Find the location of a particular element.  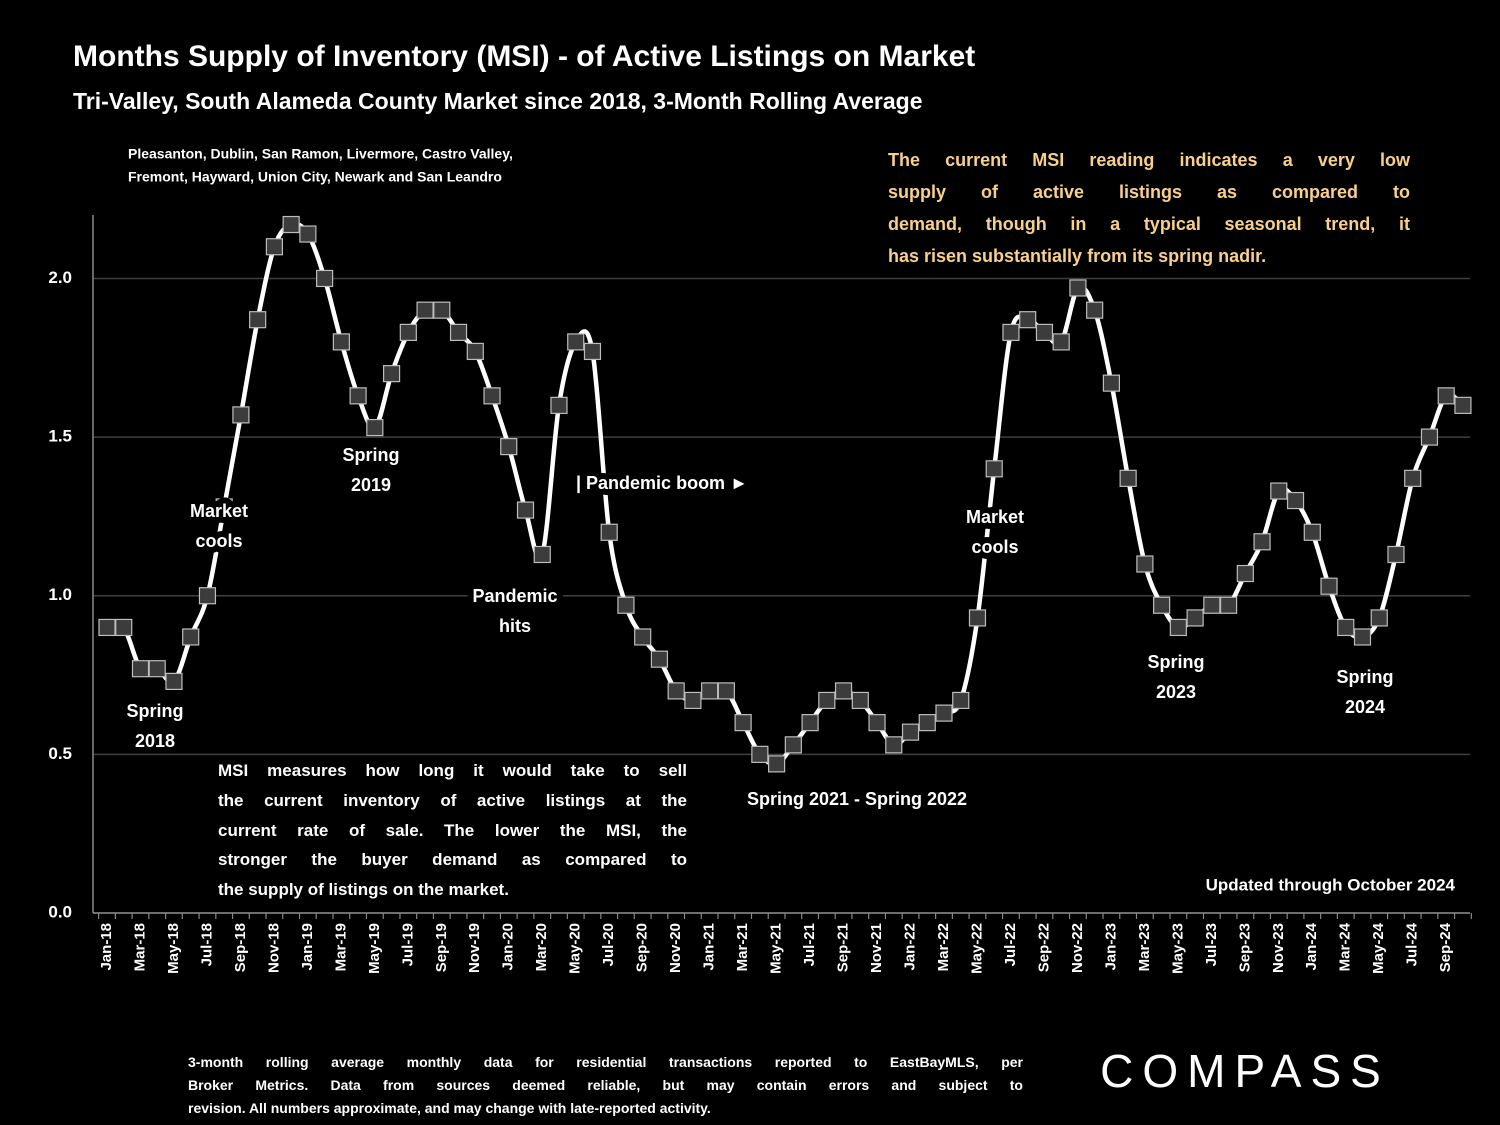

logo: COMPASS is located at coordinates (1245, 1071).